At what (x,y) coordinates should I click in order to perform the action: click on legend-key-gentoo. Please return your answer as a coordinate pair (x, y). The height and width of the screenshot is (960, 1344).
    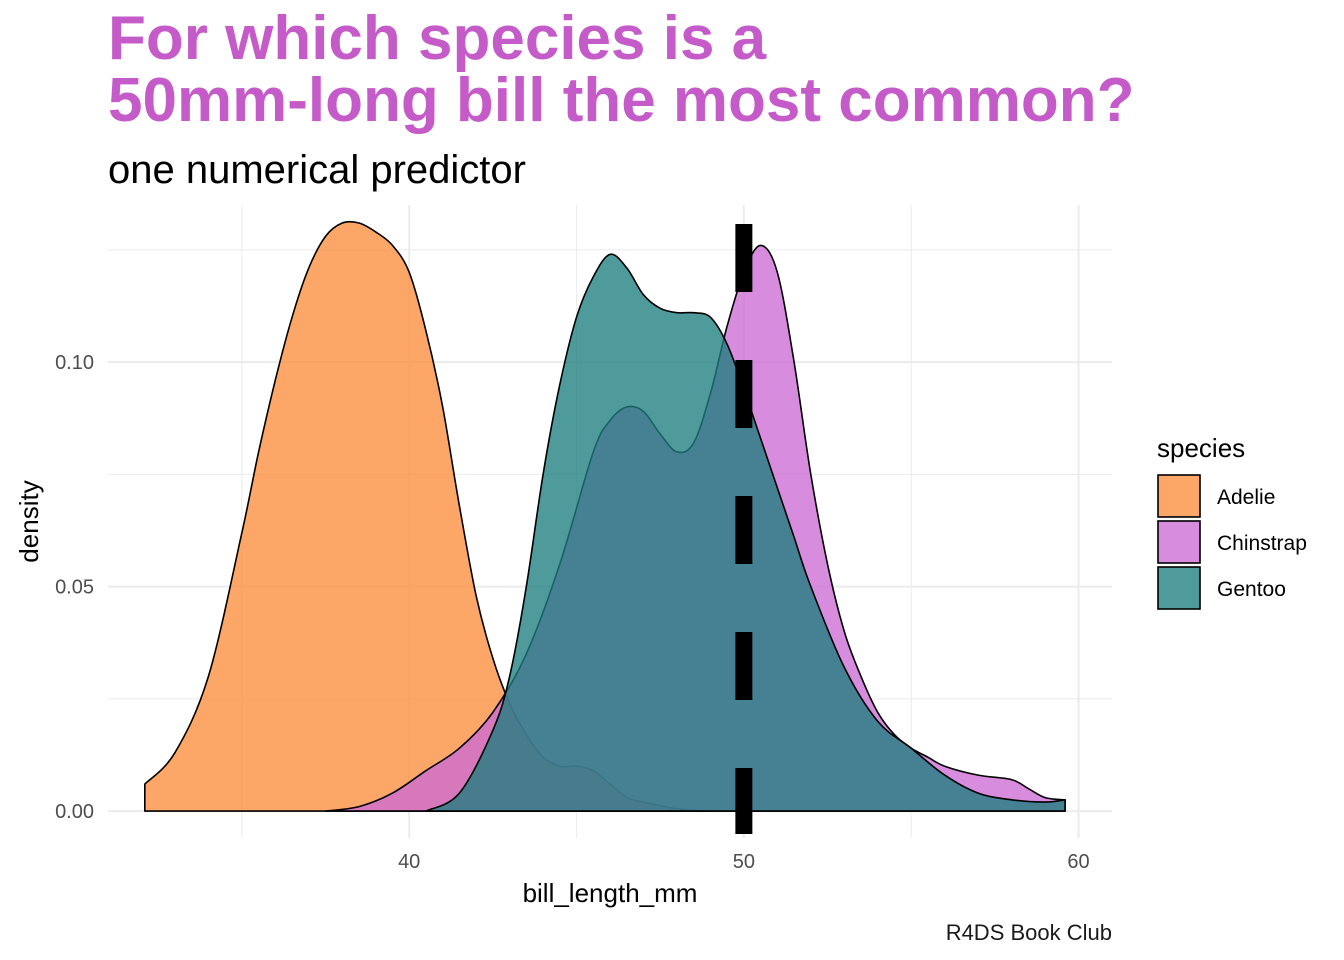
    Looking at the image, I should click on (1179, 588).